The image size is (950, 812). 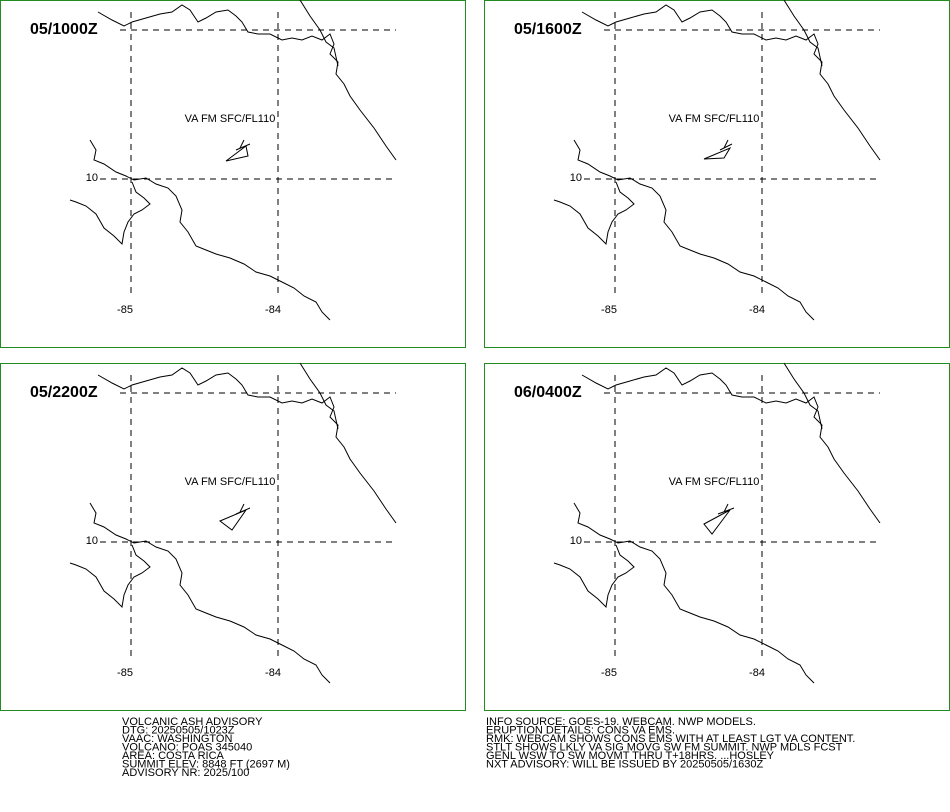 I want to click on forecast-time: 06/0400Z, so click(x=548, y=392).